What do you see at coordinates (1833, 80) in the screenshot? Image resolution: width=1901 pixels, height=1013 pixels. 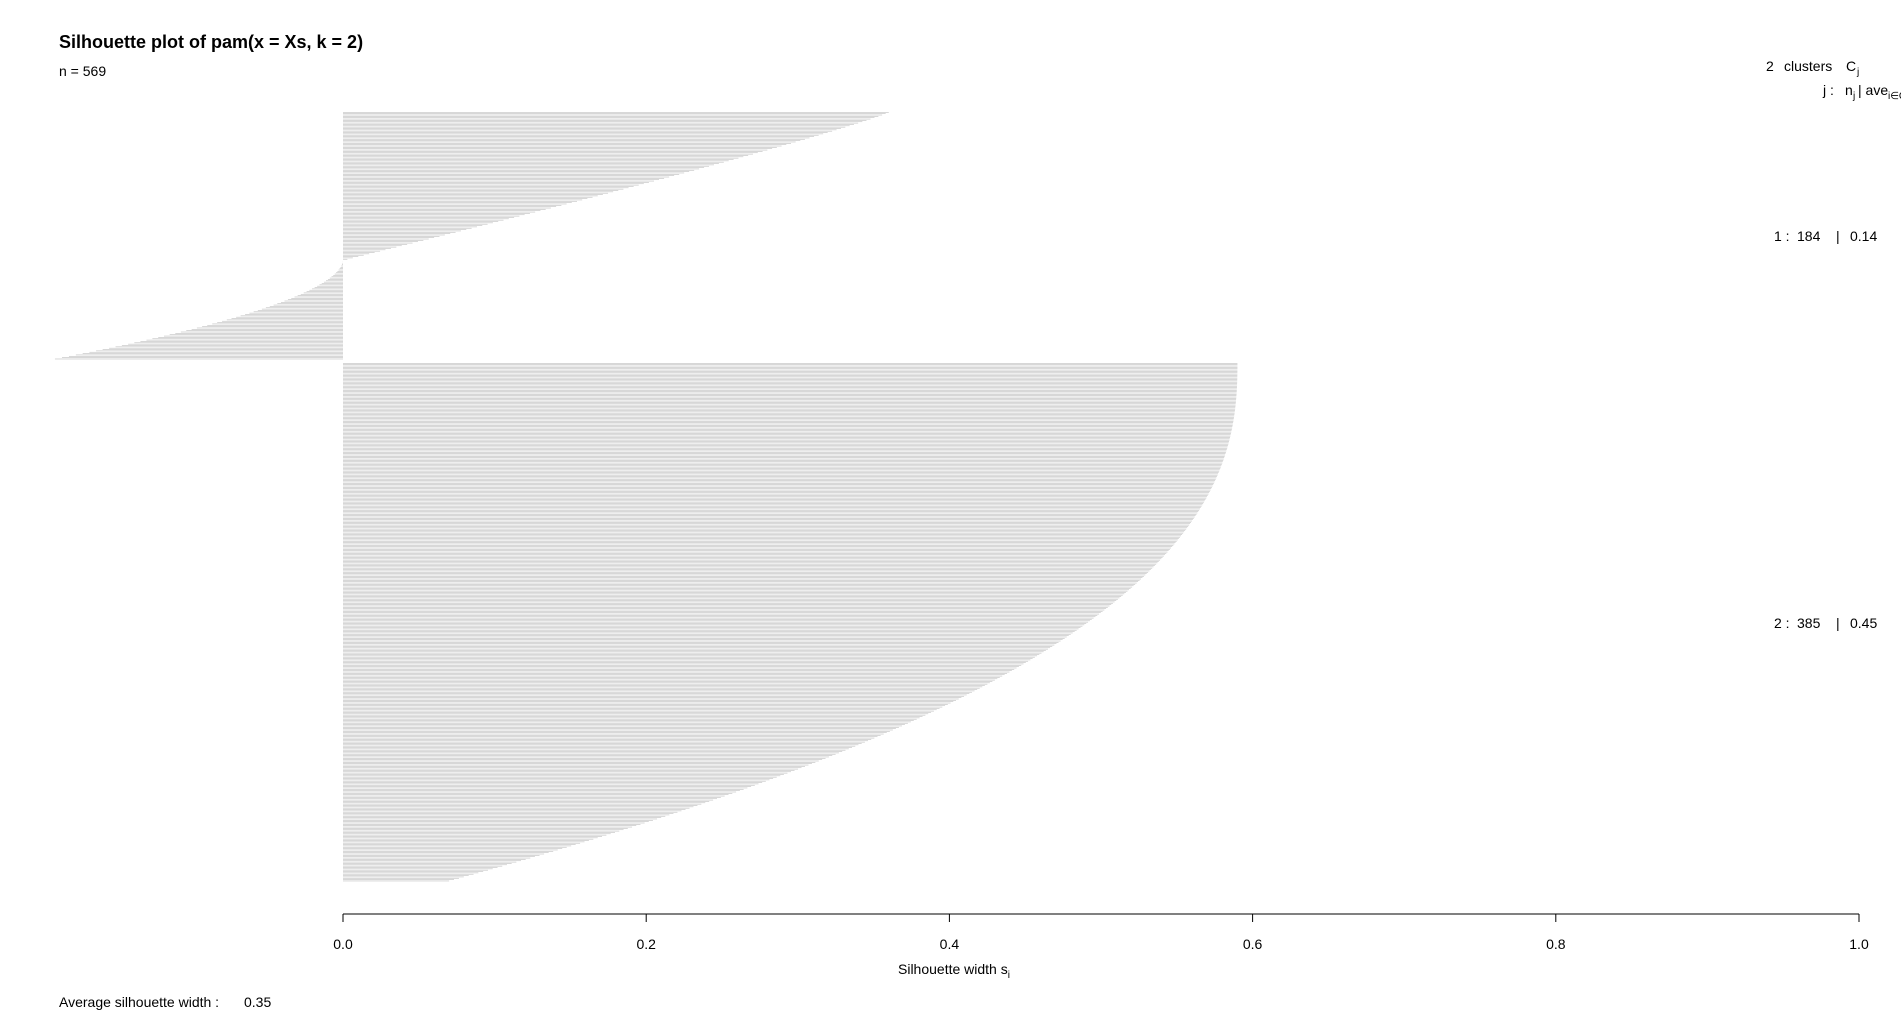 I see `legend-header: 2 clusters C j j : n j | ave i∈Cj` at bounding box center [1833, 80].